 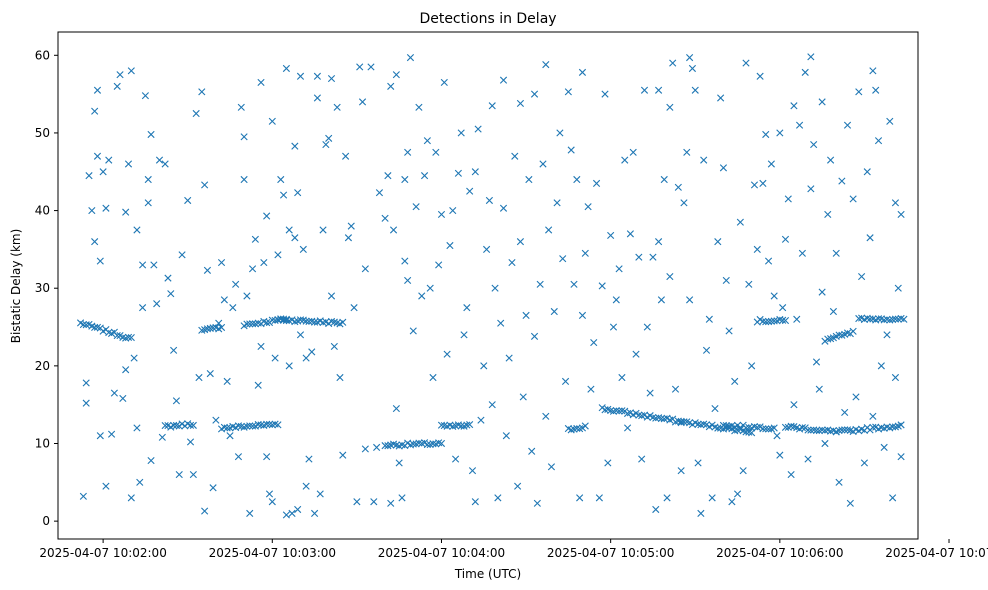 I want to click on chart-title: Detections in Delay, so click(x=487, y=19).